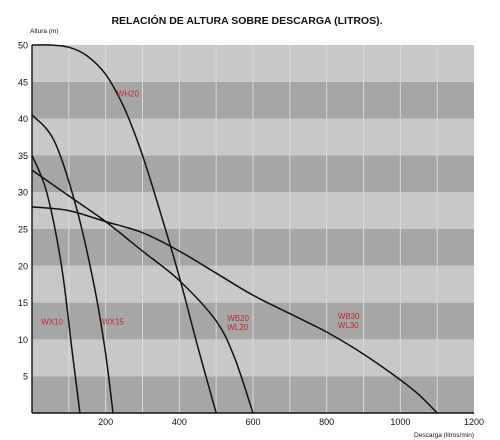 Image resolution: width=500 pixels, height=440 pixels. I want to click on x-tick-label: 200, so click(105, 422).